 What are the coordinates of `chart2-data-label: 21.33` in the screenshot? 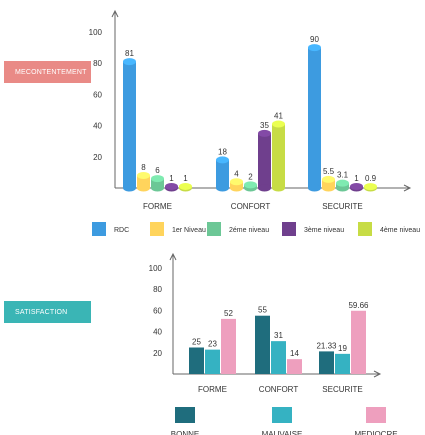 It's located at (326, 345).